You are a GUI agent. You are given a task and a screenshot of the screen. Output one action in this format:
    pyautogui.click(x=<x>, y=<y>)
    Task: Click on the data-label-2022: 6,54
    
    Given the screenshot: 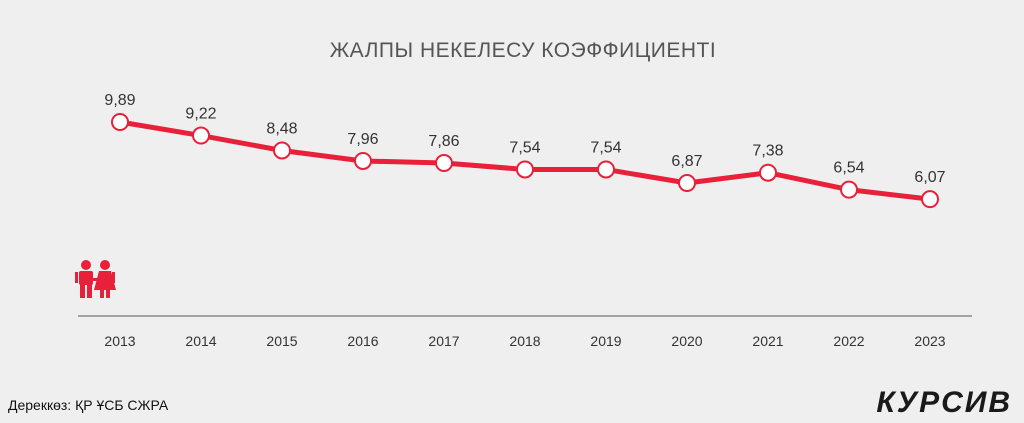 What is the action you would take?
    pyautogui.click(x=848, y=168)
    